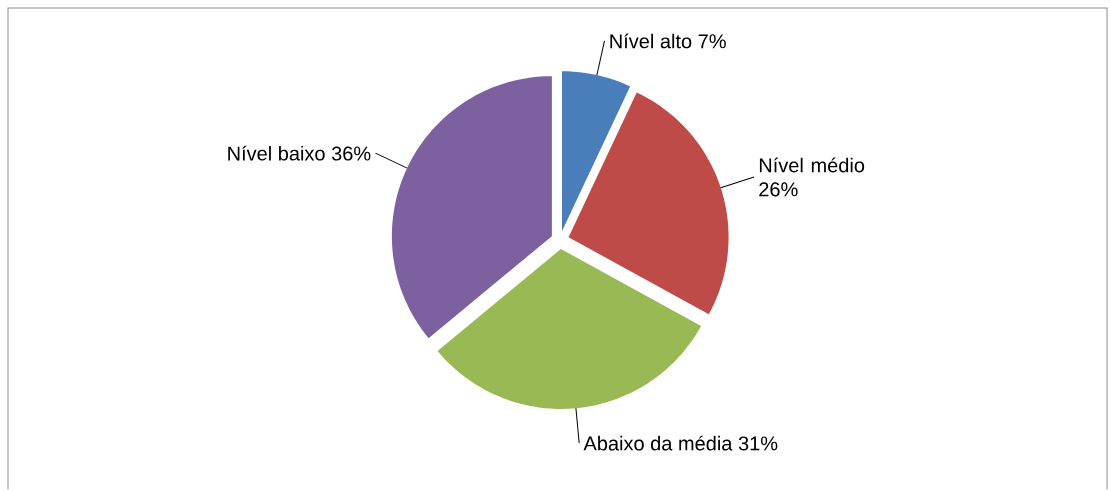 The height and width of the screenshot is (490, 1110). I want to click on data-label: 7%, so click(712, 41).